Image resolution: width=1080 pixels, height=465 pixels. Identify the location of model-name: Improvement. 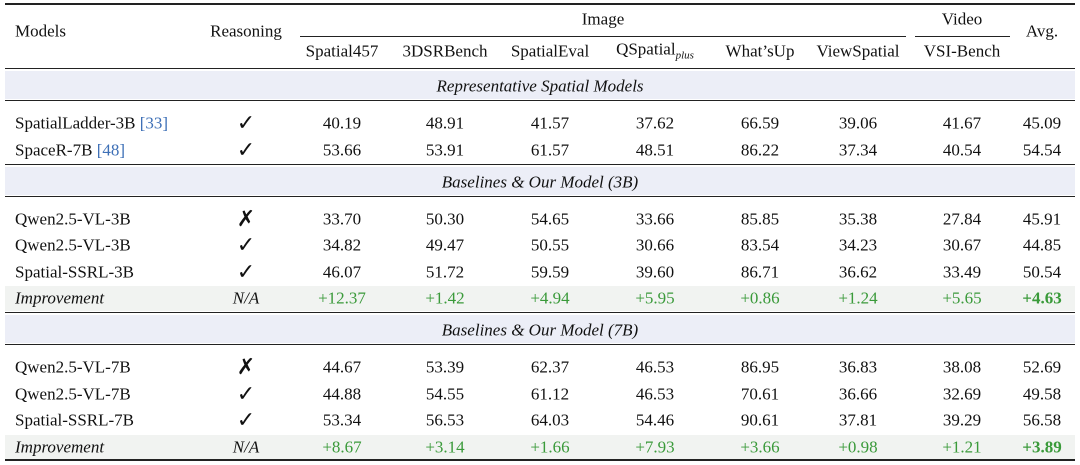
(60, 446).